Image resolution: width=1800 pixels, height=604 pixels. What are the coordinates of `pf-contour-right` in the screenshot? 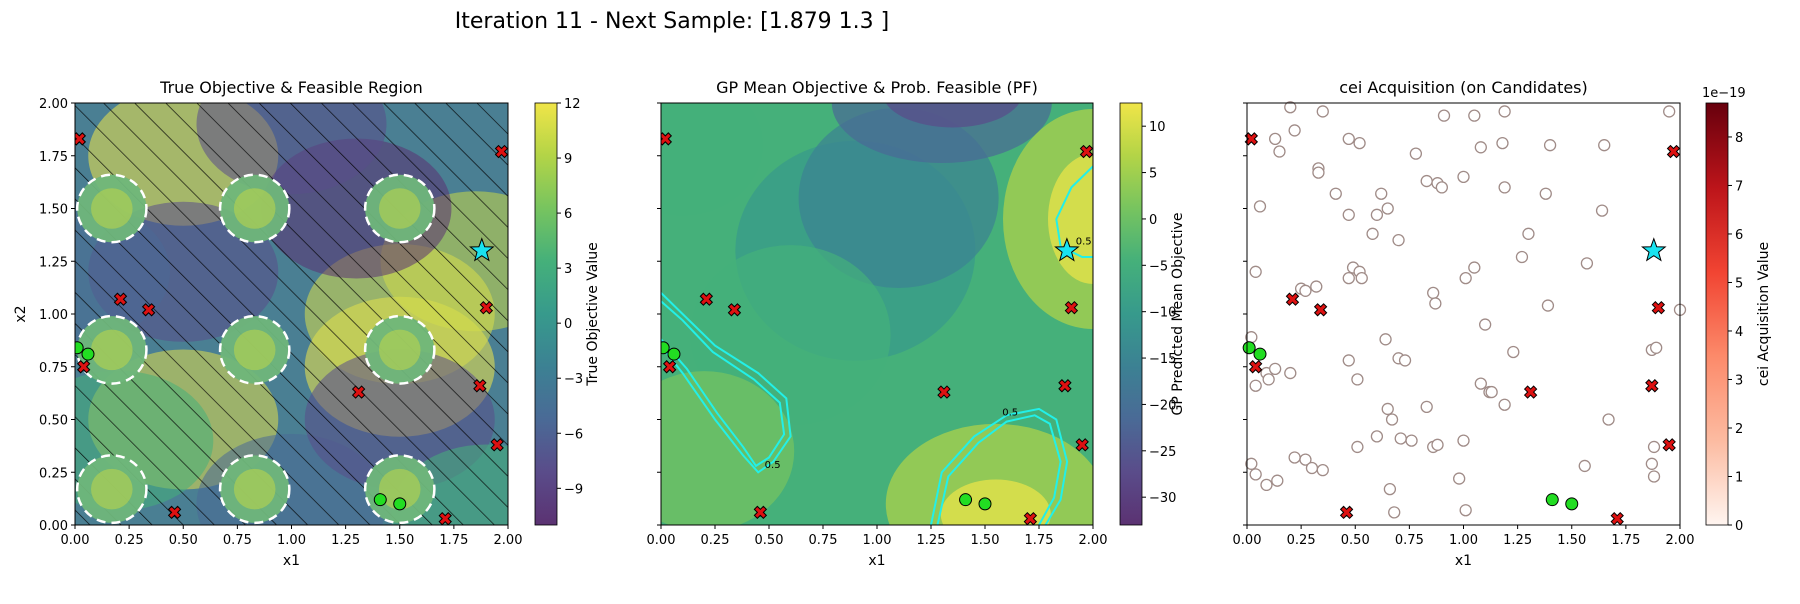 It's located at (1074, 211).